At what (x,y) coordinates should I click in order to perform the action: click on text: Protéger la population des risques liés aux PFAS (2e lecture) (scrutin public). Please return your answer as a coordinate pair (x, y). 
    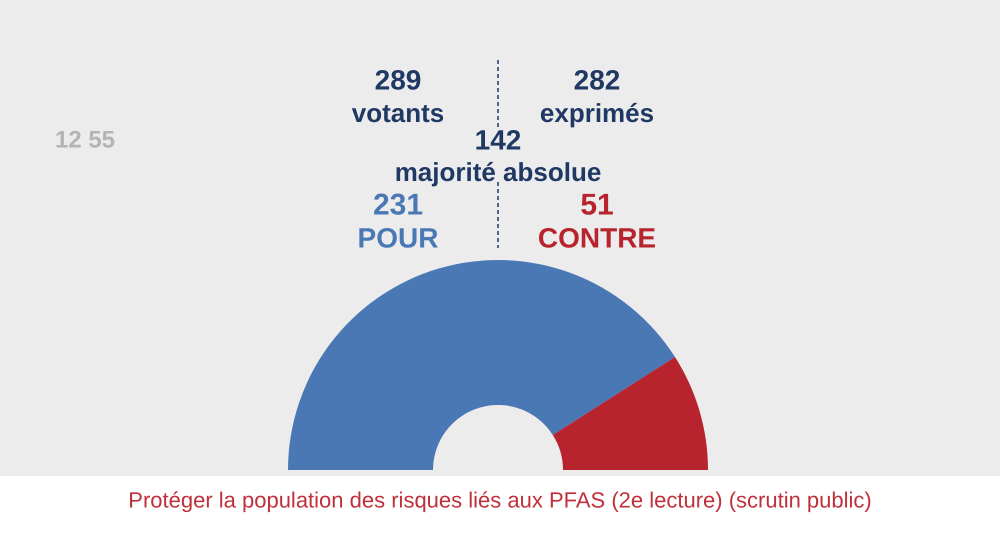
    Looking at the image, I should click on (500, 500).